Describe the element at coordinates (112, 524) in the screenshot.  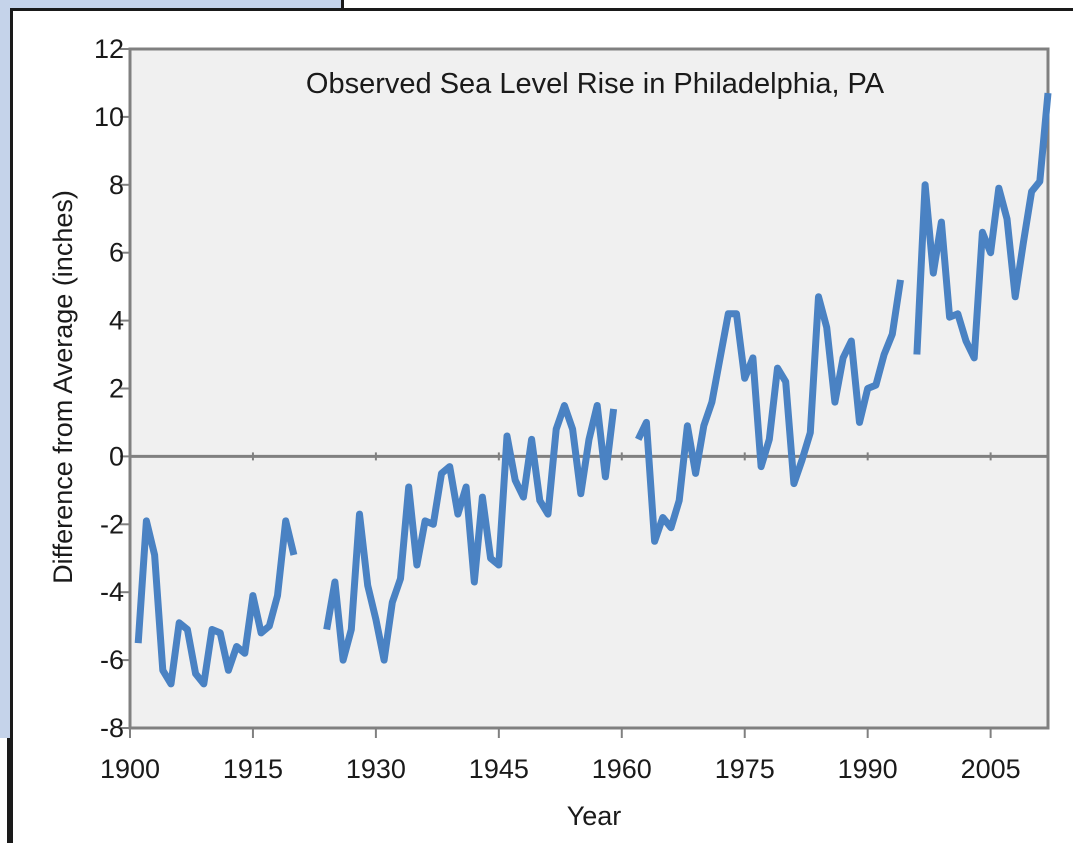
I see `y-tick-label: -2` at that location.